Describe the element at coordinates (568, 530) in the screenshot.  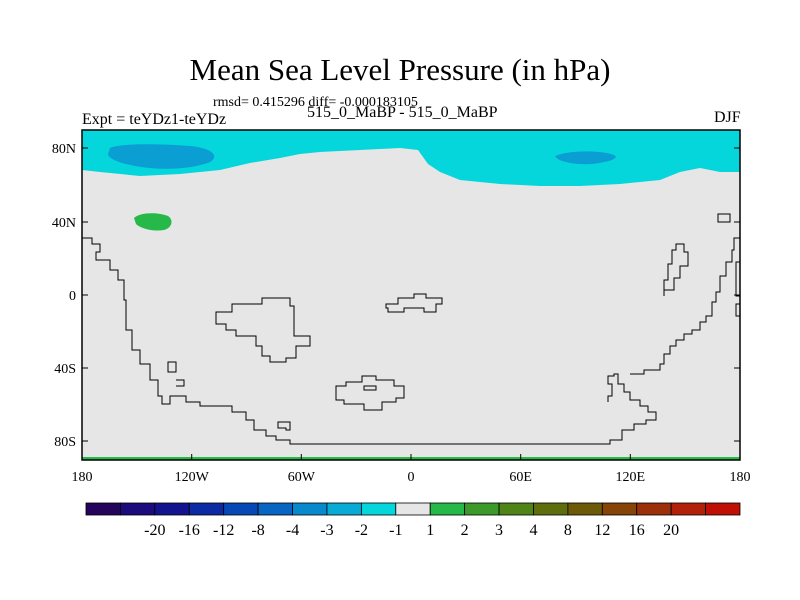
I see `colorbar-label: 8` at that location.